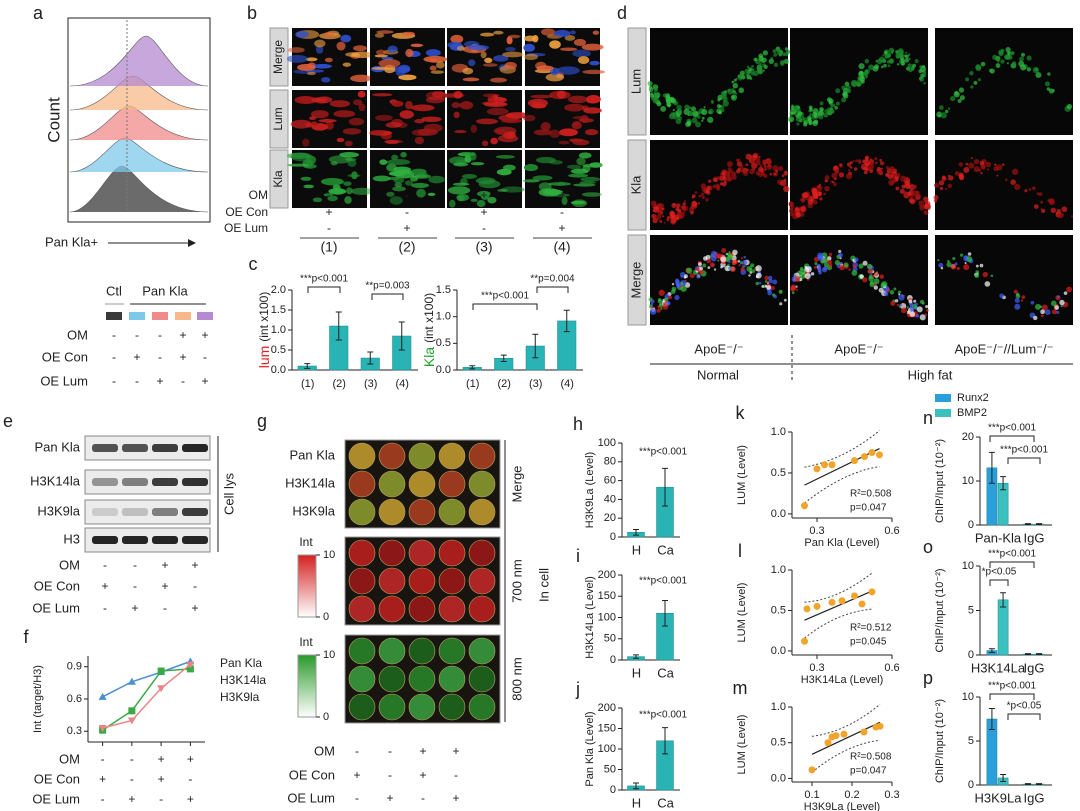 This screenshot has height=811, width=1080. Describe the element at coordinates (858, 348) in the screenshot. I see `genotype-label: ApoE⁻/⁻` at that location.